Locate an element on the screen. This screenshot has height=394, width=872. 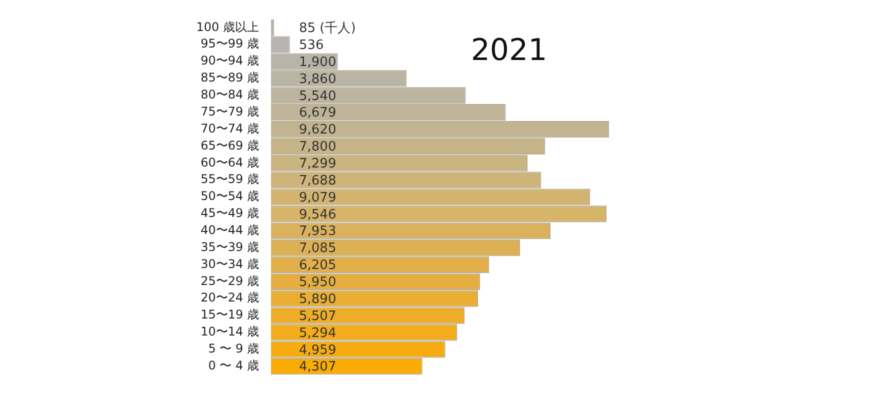
data-label: 3,860 is located at coordinates (317, 79).